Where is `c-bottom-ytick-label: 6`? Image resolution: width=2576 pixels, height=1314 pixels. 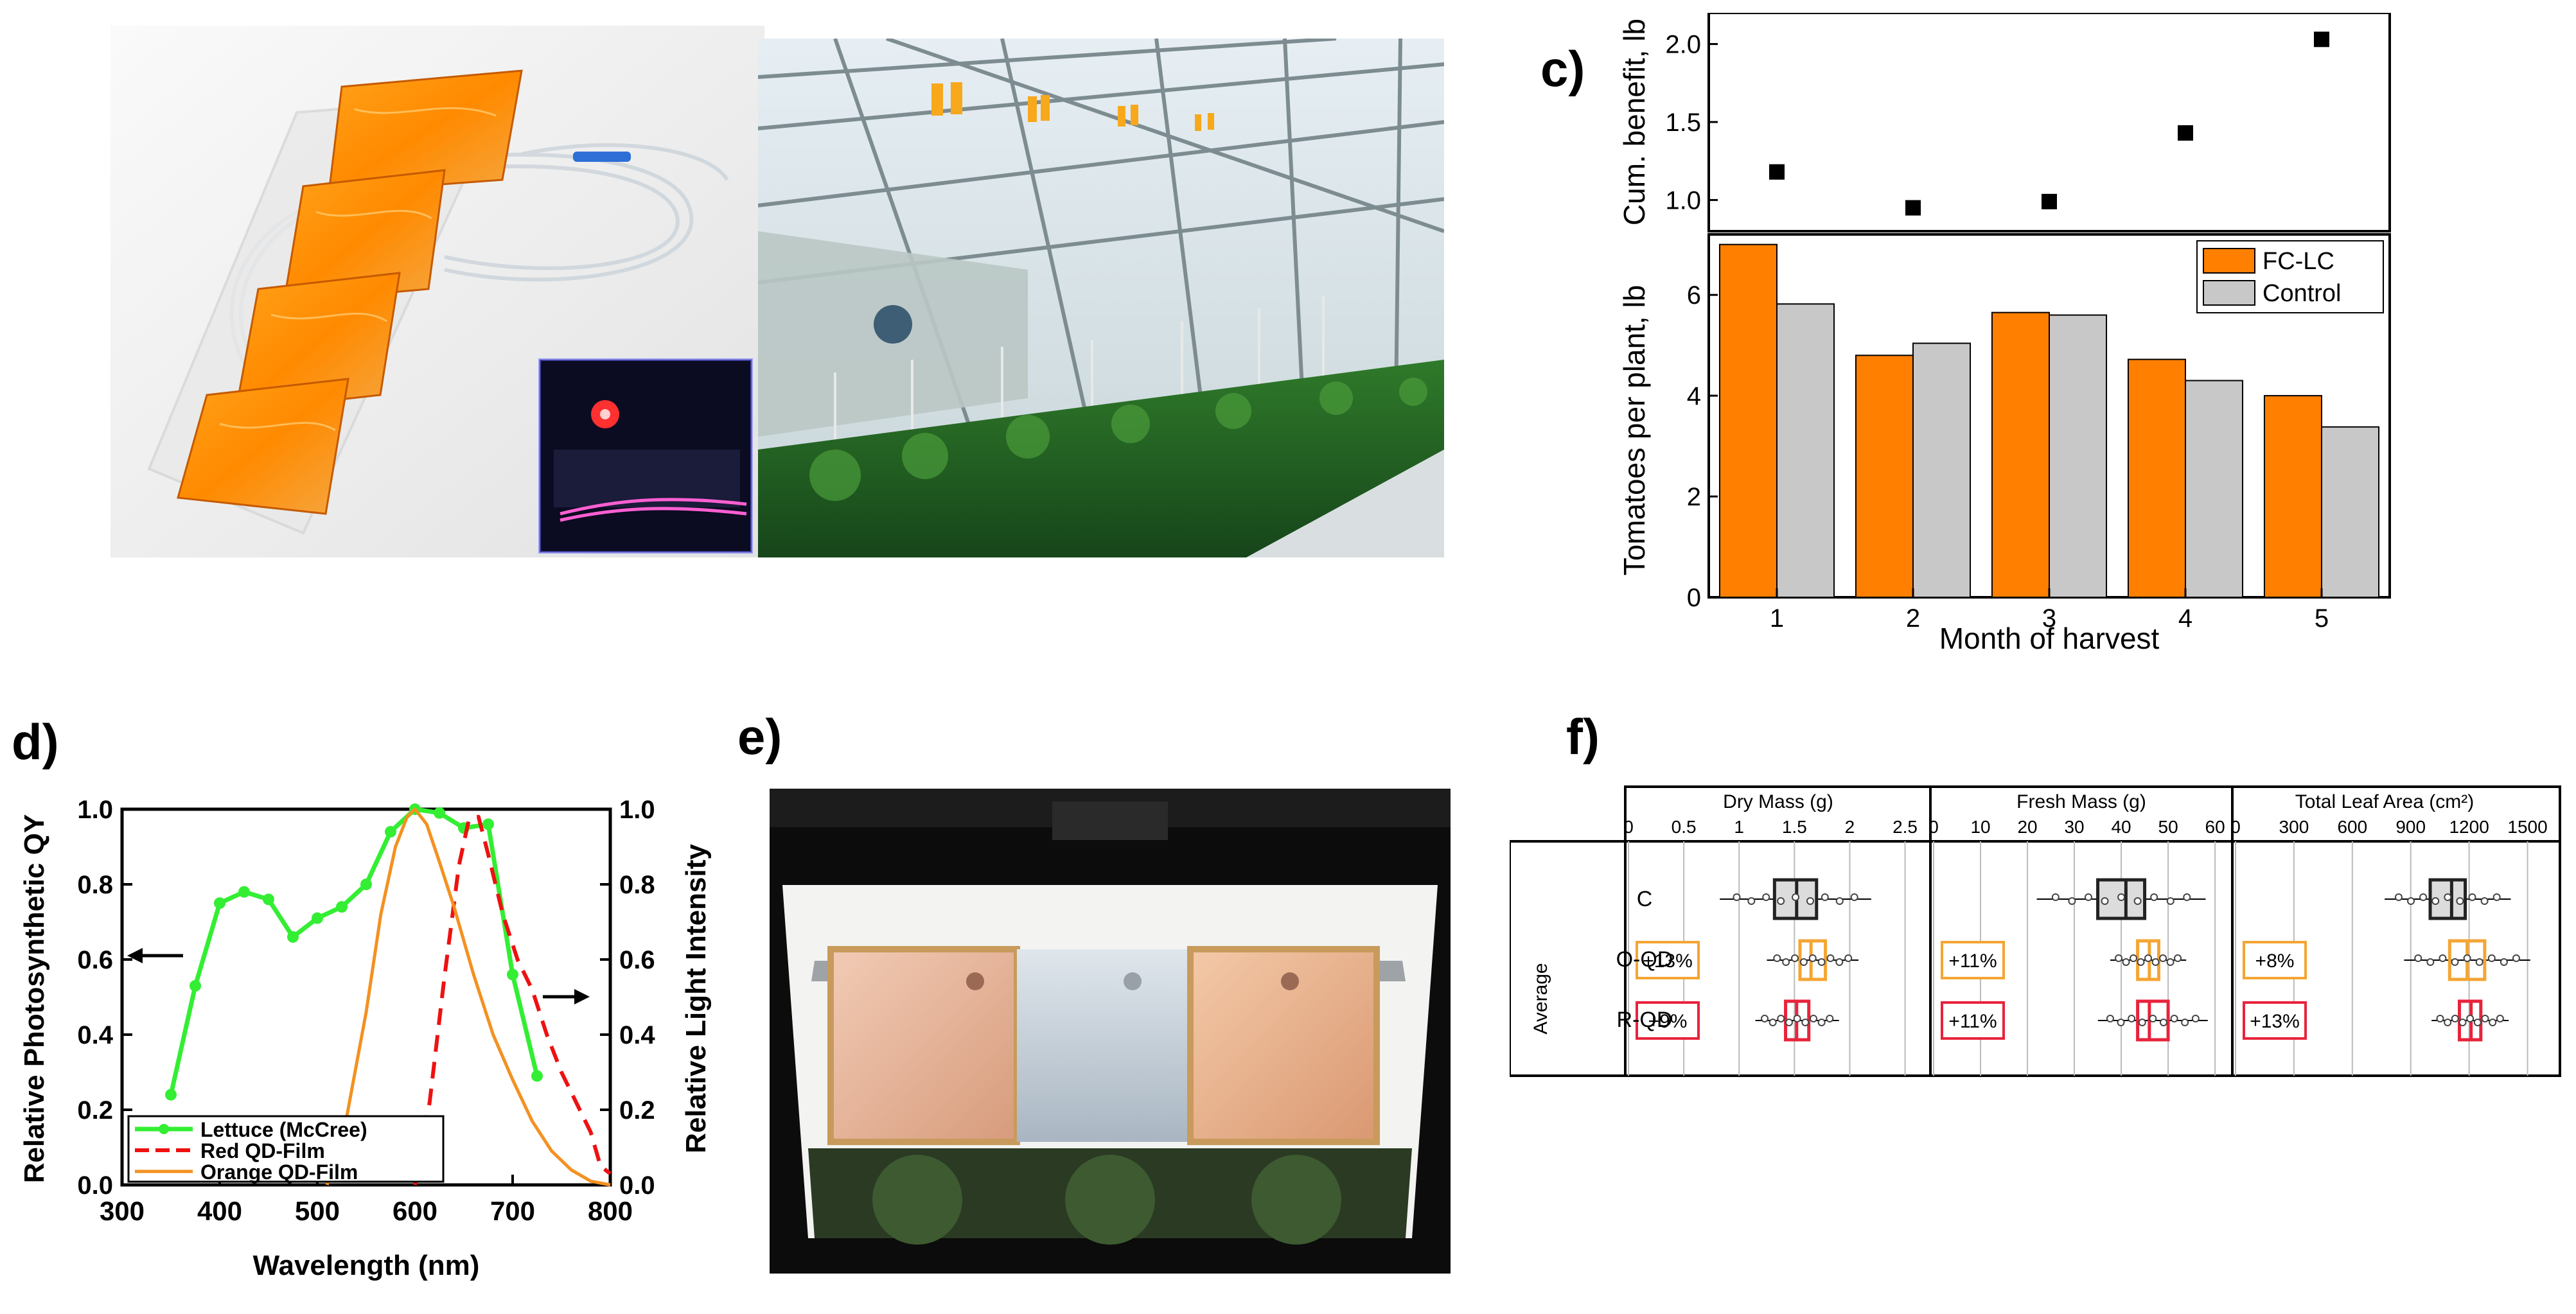 c-bottom-ytick-label: 6 is located at coordinates (1694, 295).